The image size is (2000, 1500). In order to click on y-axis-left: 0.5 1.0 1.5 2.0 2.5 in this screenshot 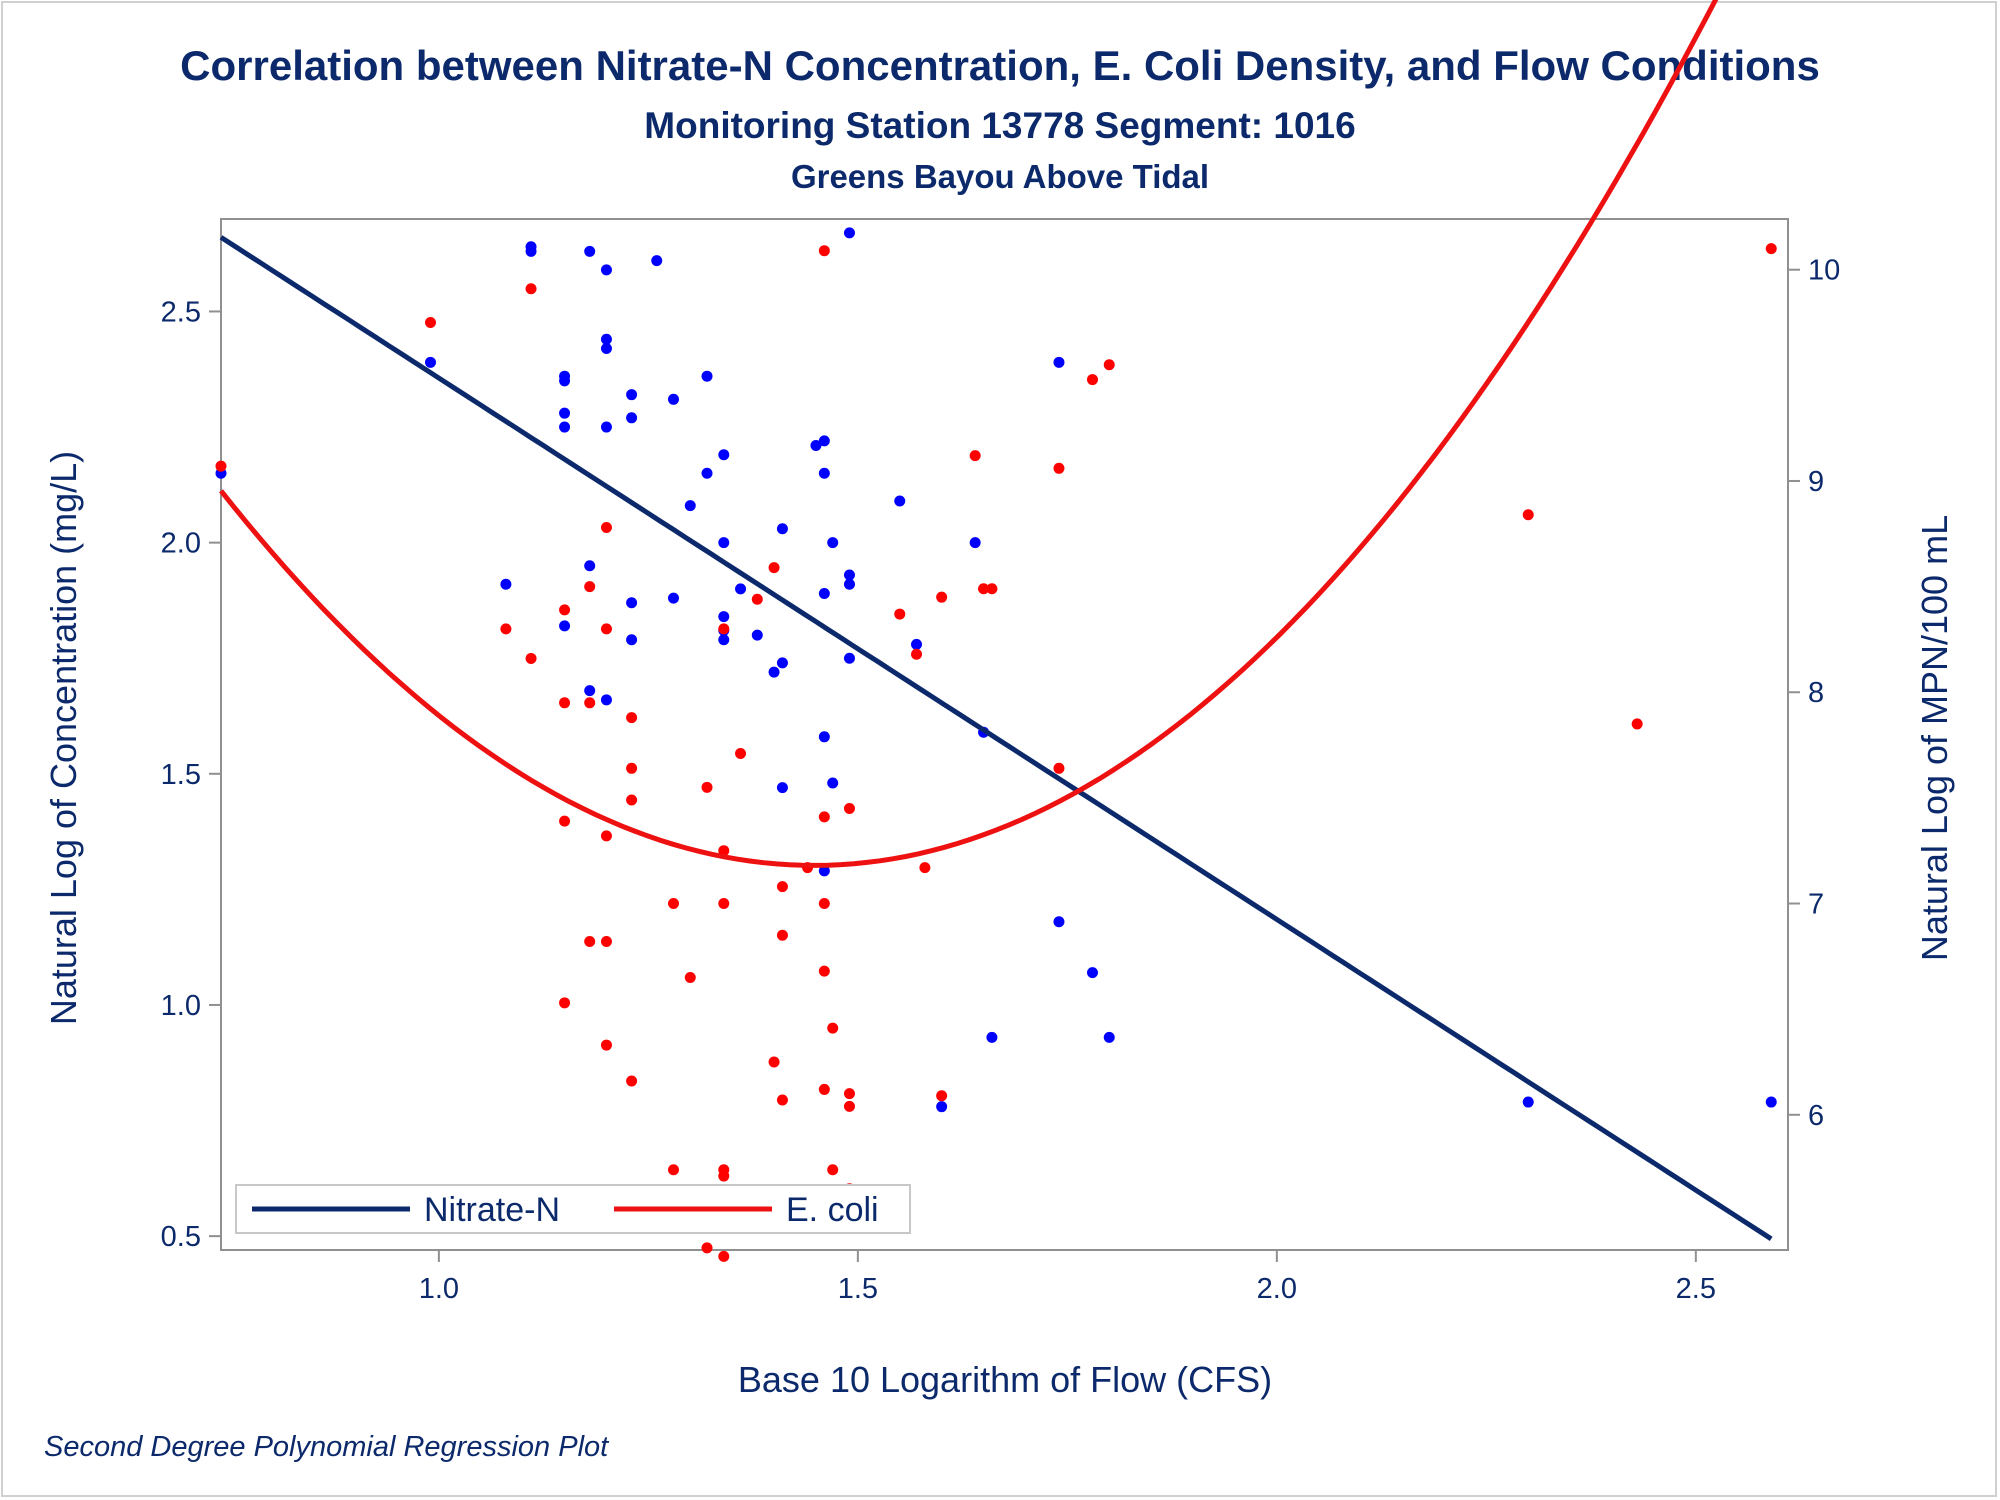, I will do `click(191, 774)`.